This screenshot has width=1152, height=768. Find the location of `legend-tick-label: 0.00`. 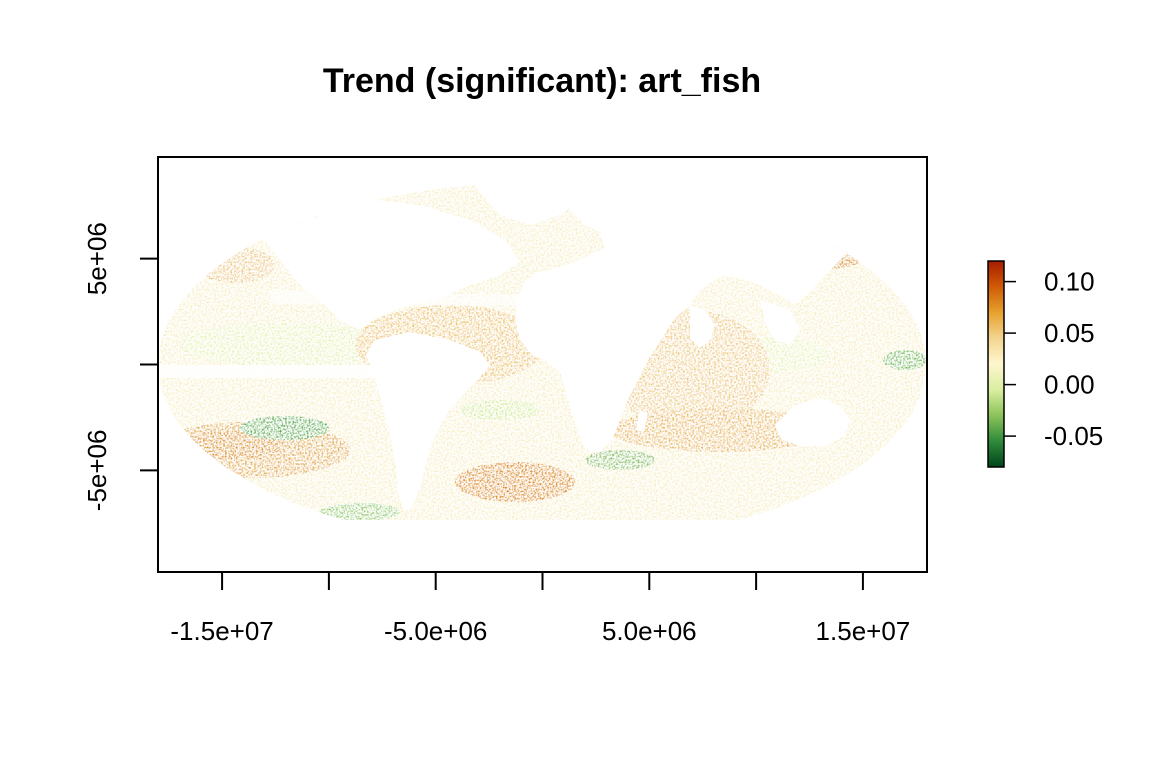

legend-tick-label: 0.00 is located at coordinates (1069, 385).